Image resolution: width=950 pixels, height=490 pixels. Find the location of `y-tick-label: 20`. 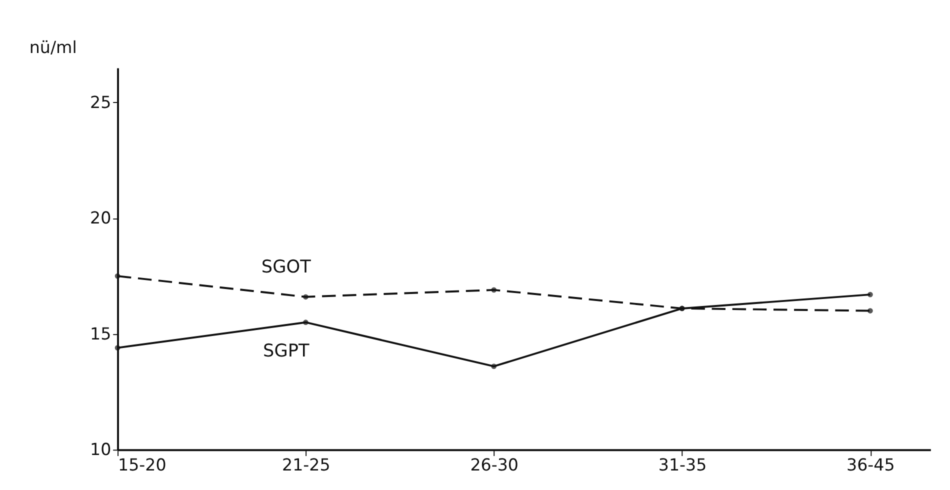

y-tick-label: 20 is located at coordinates (101, 218).